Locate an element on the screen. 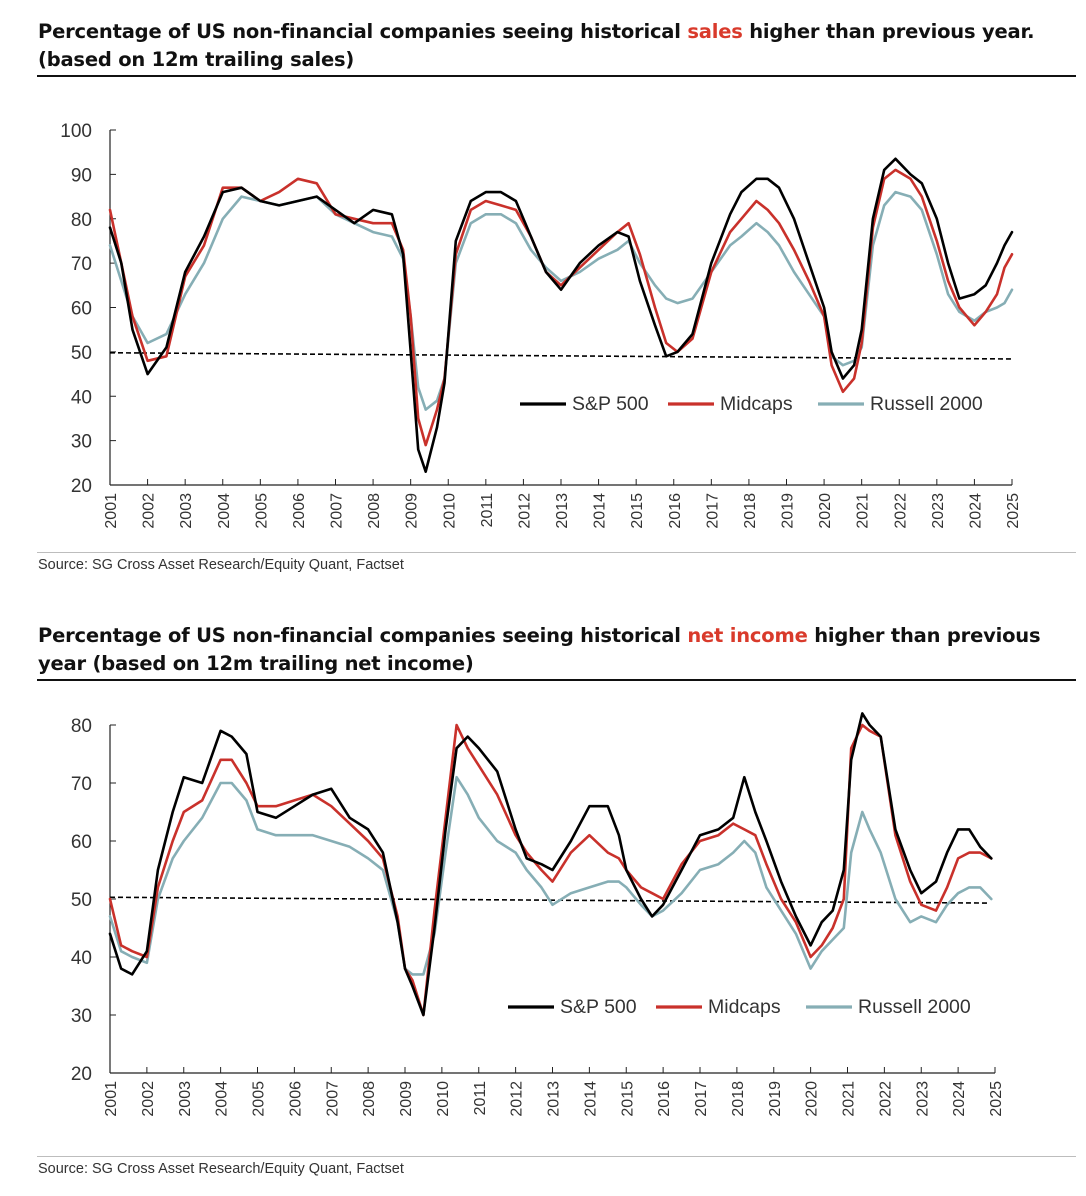 This screenshot has height=1196, width=1086. series-line-russell is located at coordinates (550, 875).